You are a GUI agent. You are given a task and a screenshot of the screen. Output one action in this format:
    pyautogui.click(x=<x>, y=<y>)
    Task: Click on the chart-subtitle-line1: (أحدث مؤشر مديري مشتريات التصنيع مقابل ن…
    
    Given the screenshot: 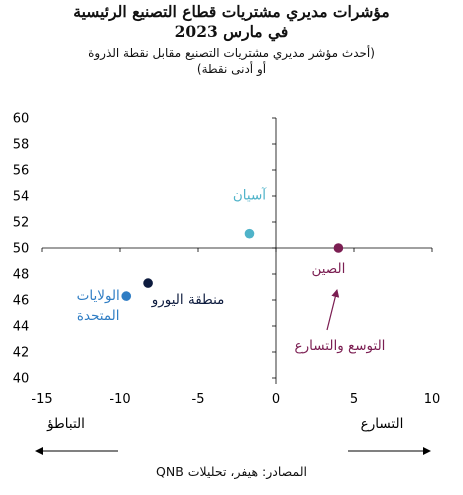 What is the action you would take?
    pyautogui.click(x=231, y=53)
    